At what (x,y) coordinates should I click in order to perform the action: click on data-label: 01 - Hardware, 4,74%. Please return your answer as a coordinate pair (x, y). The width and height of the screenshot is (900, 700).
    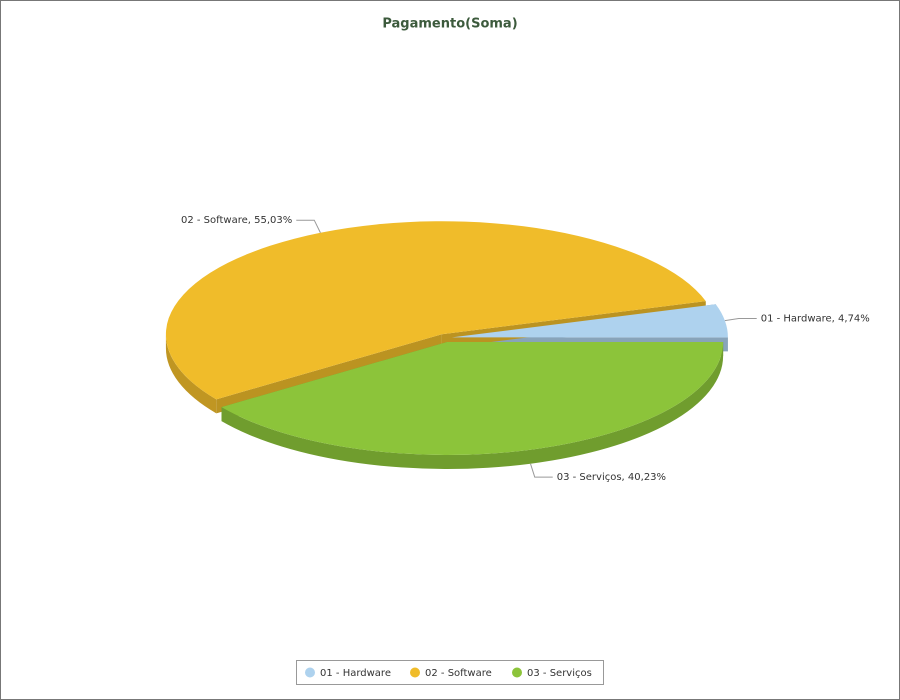
    Looking at the image, I should click on (815, 319).